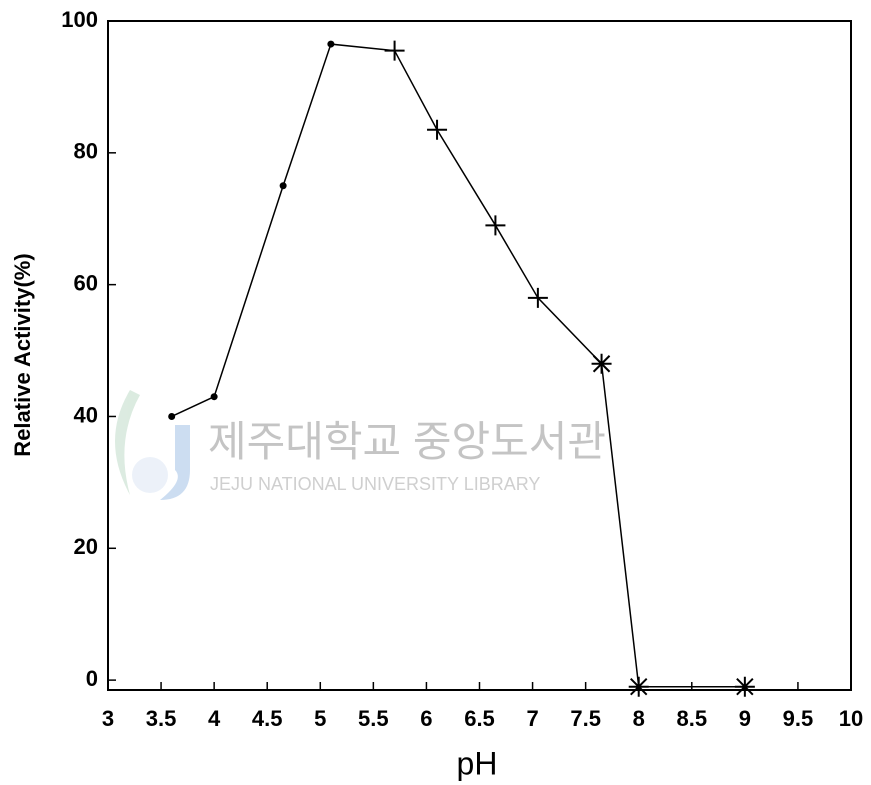 This screenshot has height=785, width=871. What do you see at coordinates (86, 546) in the screenshot?
I see `y-tick-label: 20` at bounding box center [86, 546].